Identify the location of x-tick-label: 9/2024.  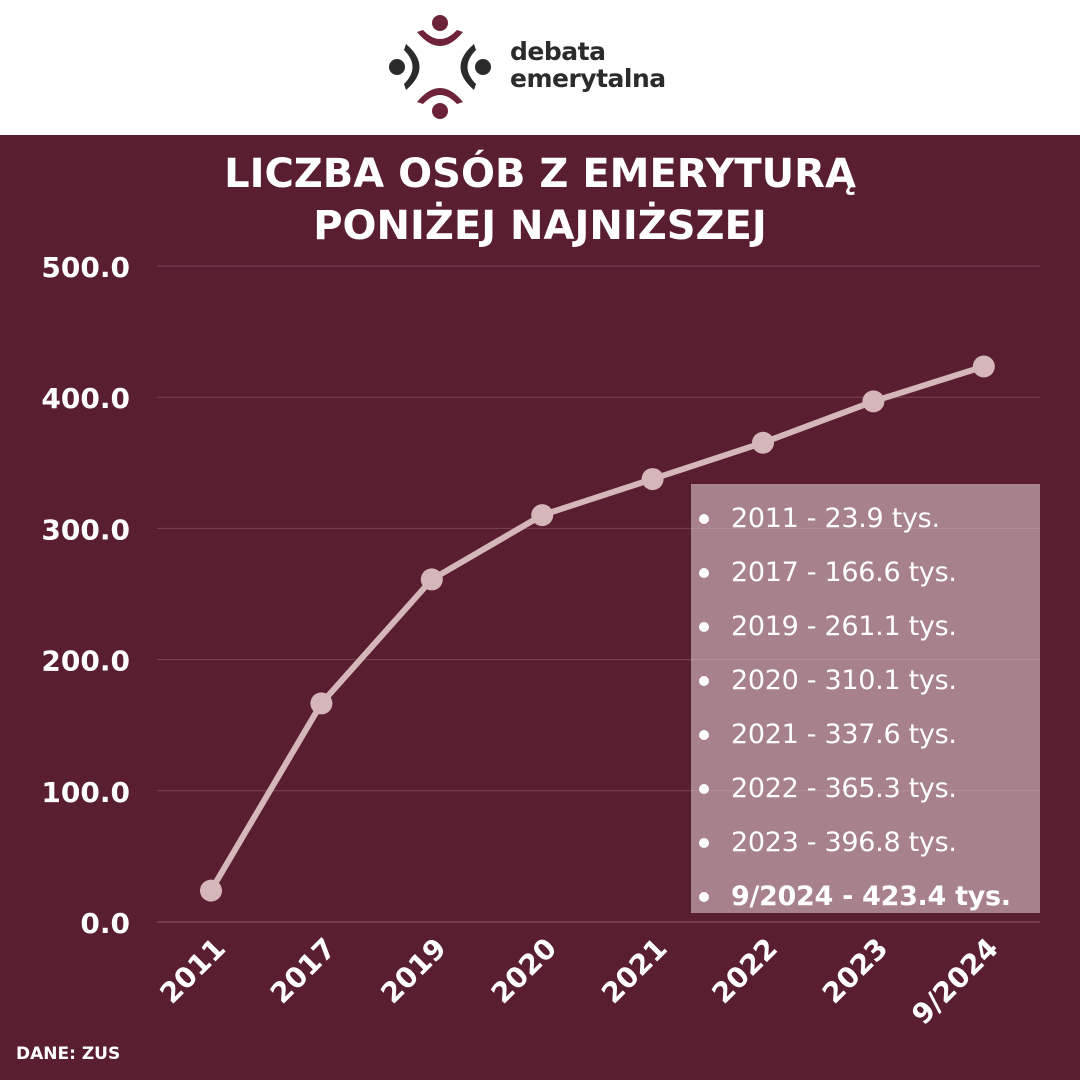
(954, 981).